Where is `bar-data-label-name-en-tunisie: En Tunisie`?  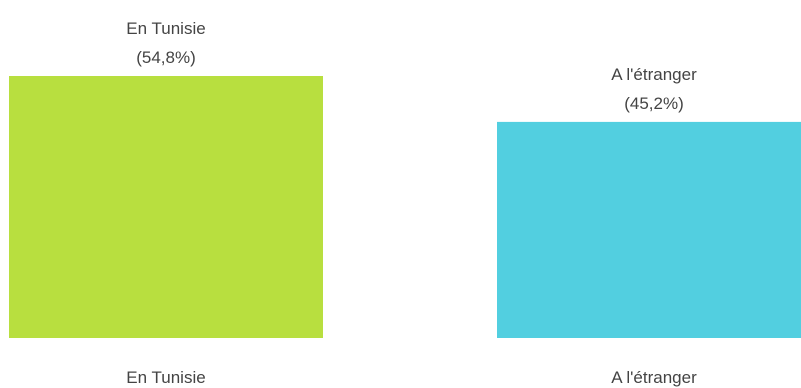
bar-data-label-name-en-tunisie: En Tunisie is located at coordinates (165, 28).